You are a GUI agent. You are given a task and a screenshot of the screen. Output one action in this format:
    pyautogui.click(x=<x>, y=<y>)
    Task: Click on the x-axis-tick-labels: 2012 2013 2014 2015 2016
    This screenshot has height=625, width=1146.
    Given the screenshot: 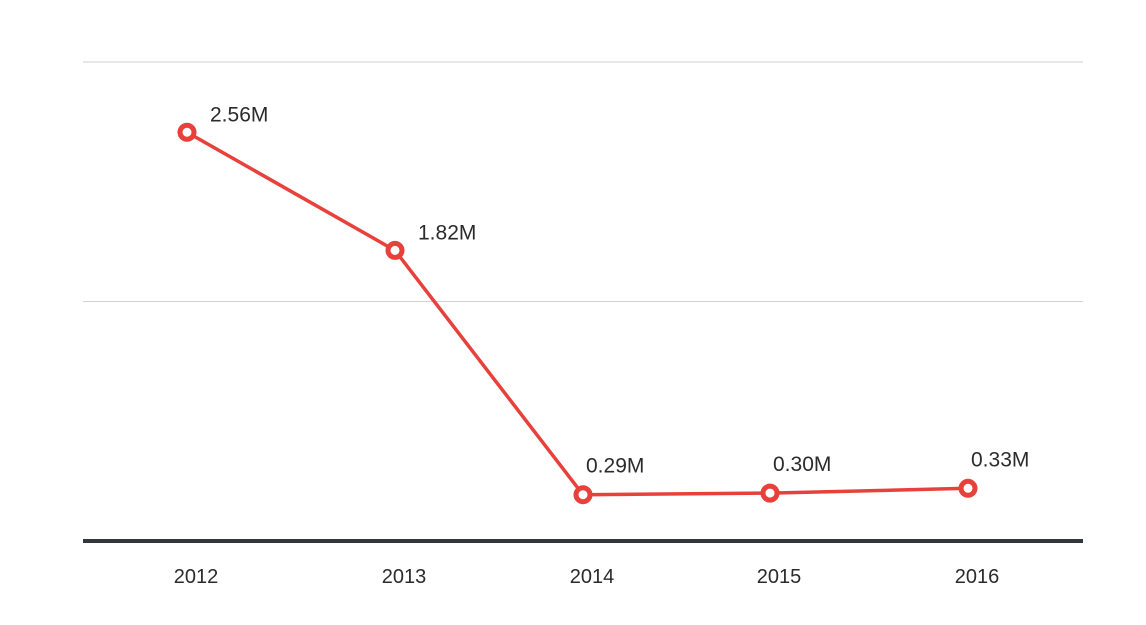 What is the action you would take?
    pyautogui.click(x=587, y=577)
    